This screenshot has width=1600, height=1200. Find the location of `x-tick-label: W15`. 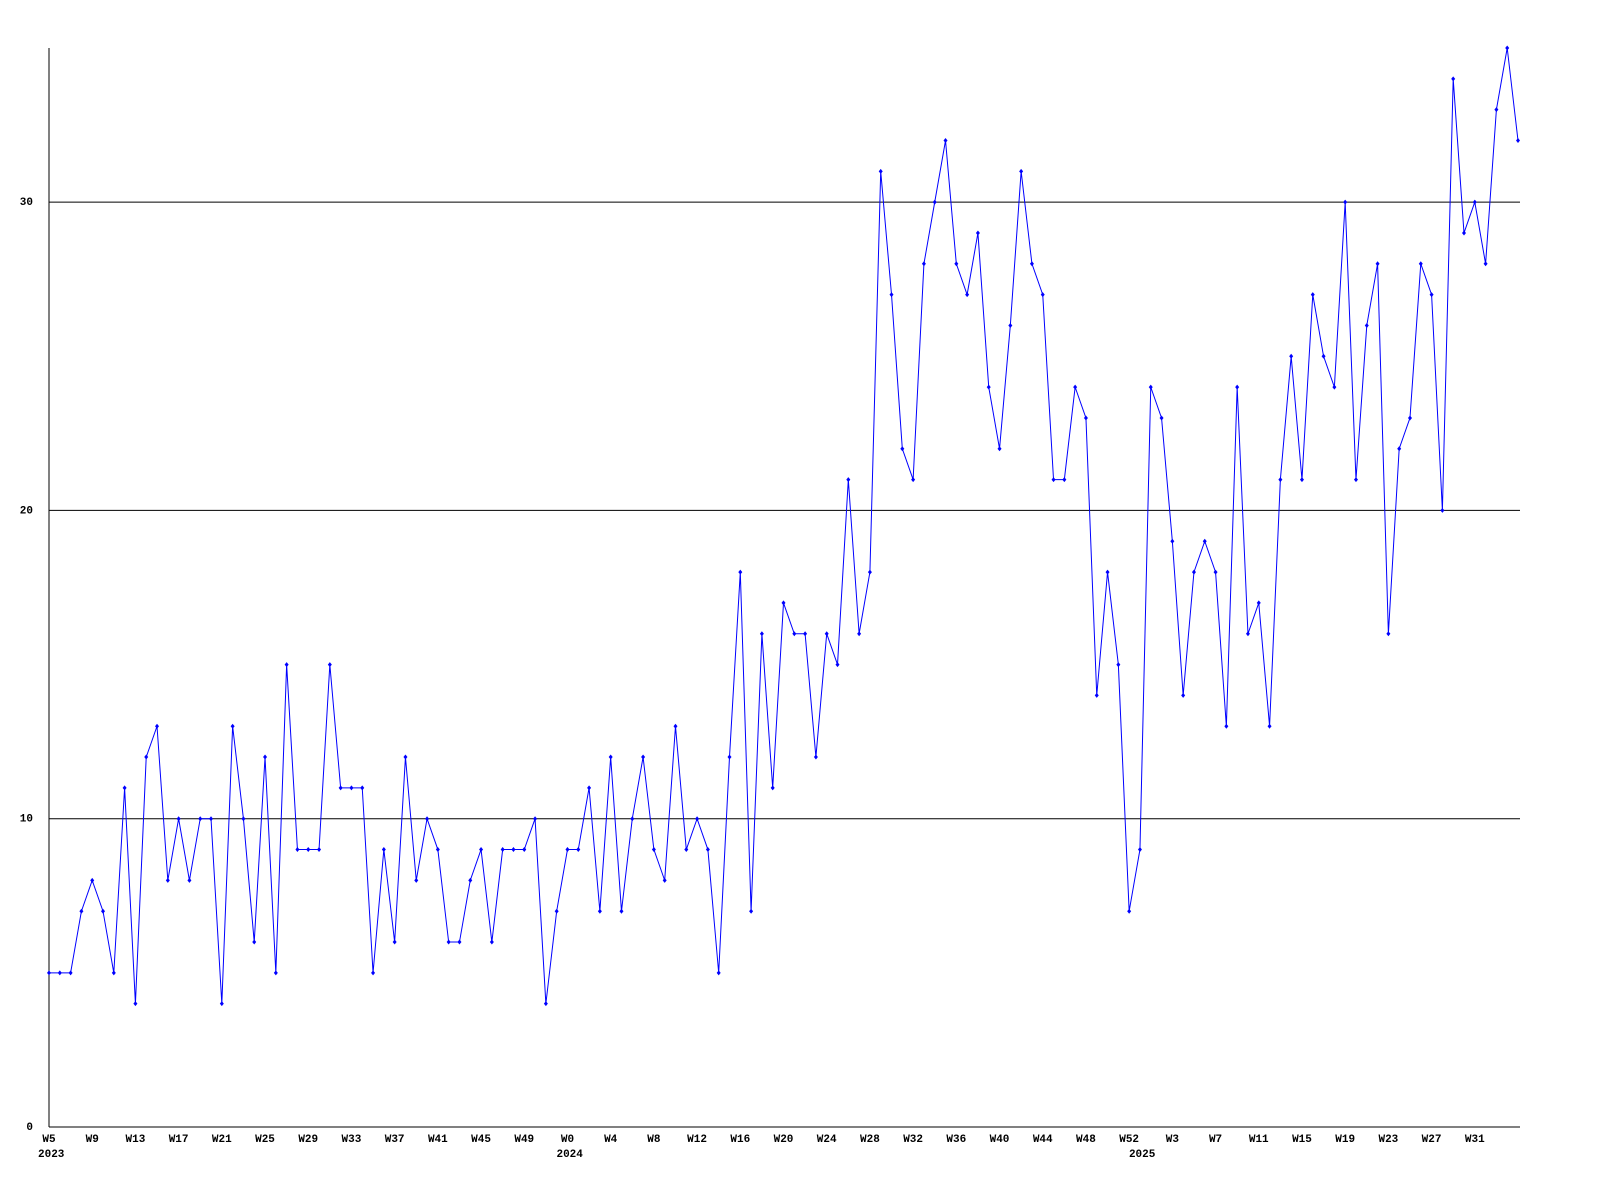

x-tick-label: W15 is located at coordinates (1302, 1140).